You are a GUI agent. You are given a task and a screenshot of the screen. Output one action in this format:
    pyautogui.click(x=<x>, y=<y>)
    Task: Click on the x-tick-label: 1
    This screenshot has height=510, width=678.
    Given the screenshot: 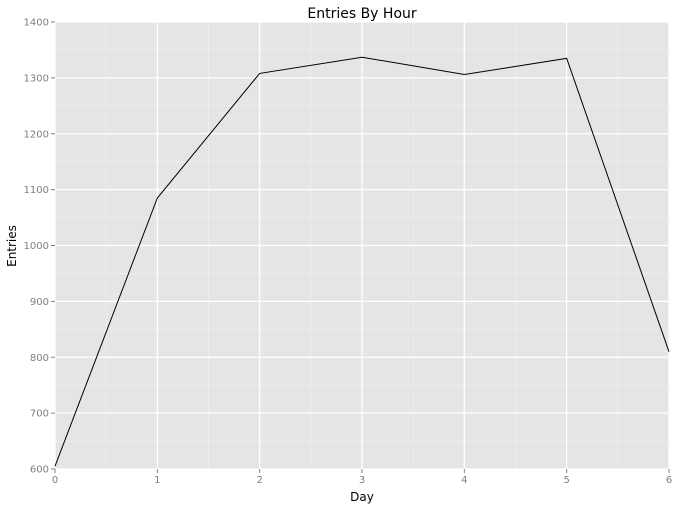 What is the action you would take?
    pyautogui.click(x=157, y=480)
    